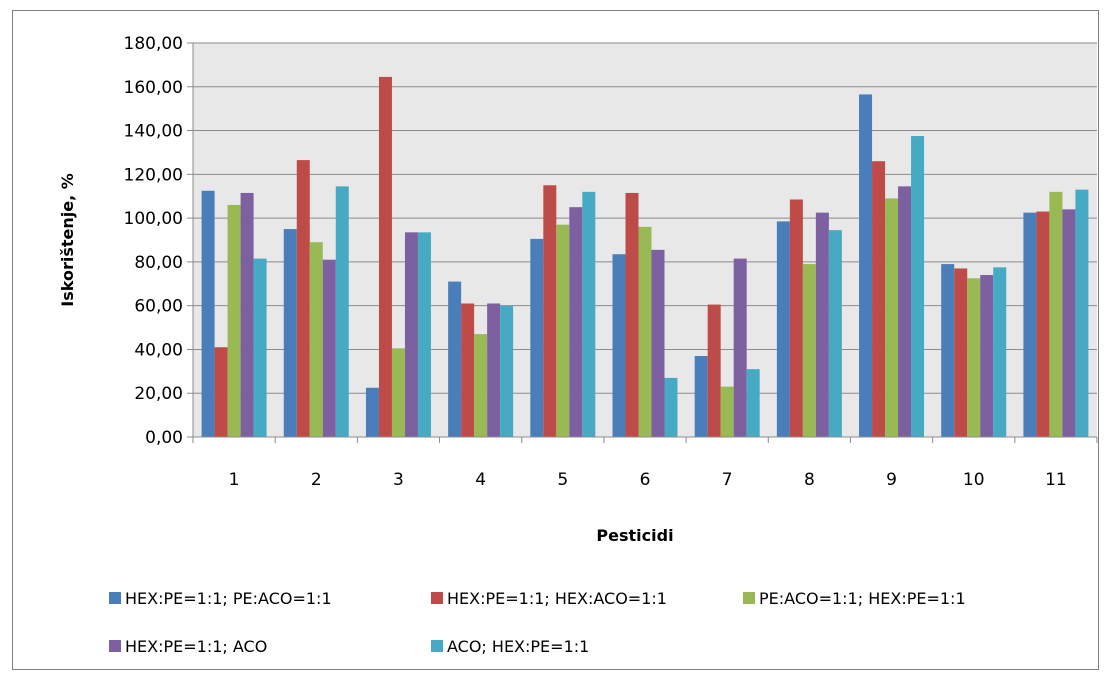 Image resolution: width=1113 pixels, height=680 pixels. I want to click on legend-item: HEX:PE=1:1; ACO, so click(188, 646).